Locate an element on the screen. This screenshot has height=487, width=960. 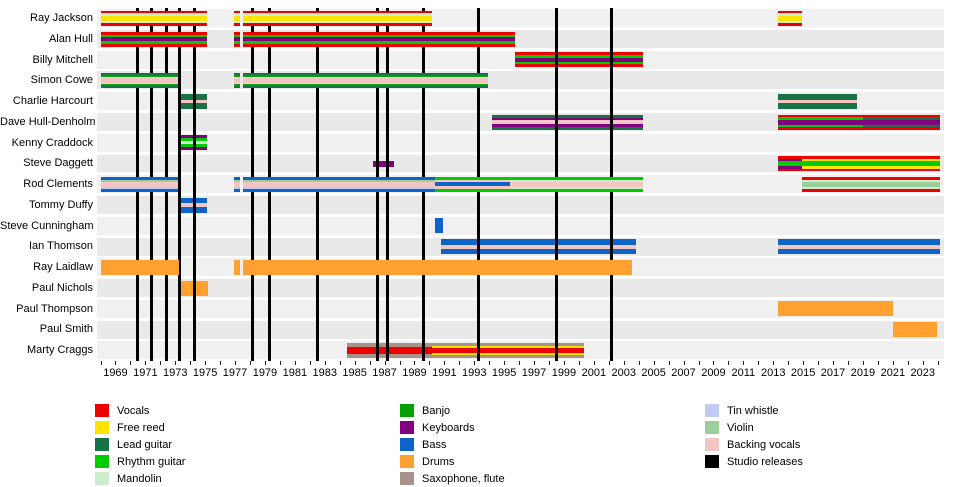
legend-label: Free reed is located at coordinates (141, 427).